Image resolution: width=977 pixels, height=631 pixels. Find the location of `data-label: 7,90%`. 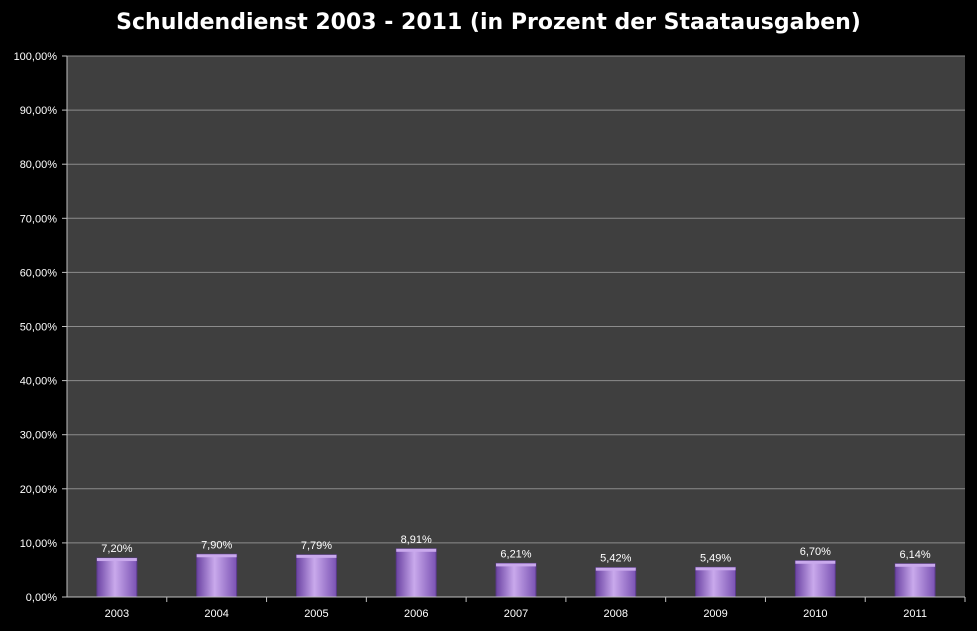

data-label: 7,90% is located at coordinates (216, 545).